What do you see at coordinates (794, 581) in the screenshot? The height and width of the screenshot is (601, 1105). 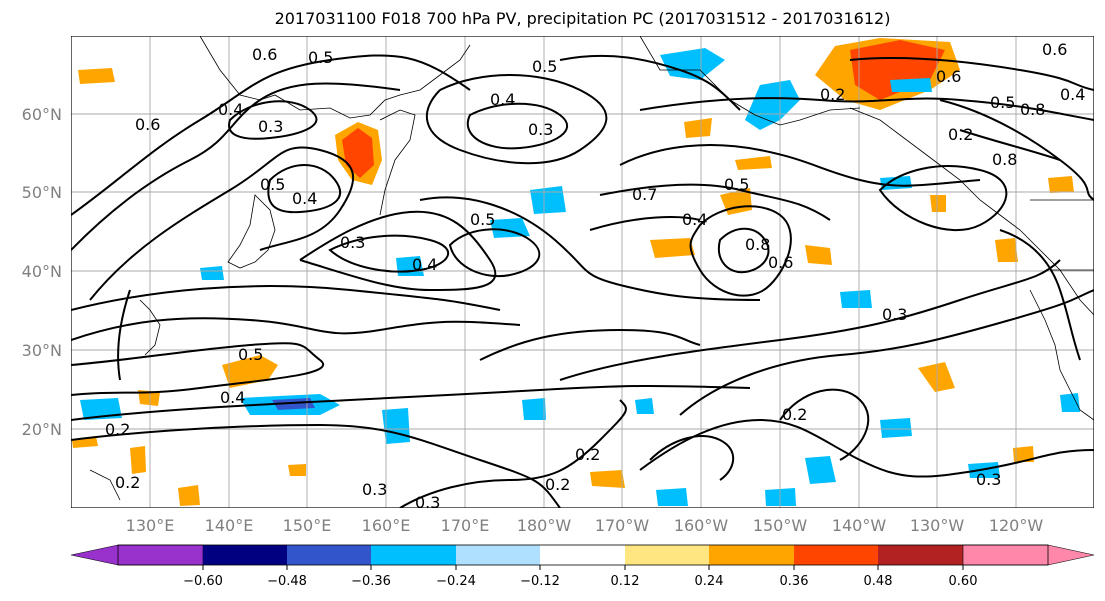 I see `colorbar-tick-label: 0.36` at bounding box center [794, 581].